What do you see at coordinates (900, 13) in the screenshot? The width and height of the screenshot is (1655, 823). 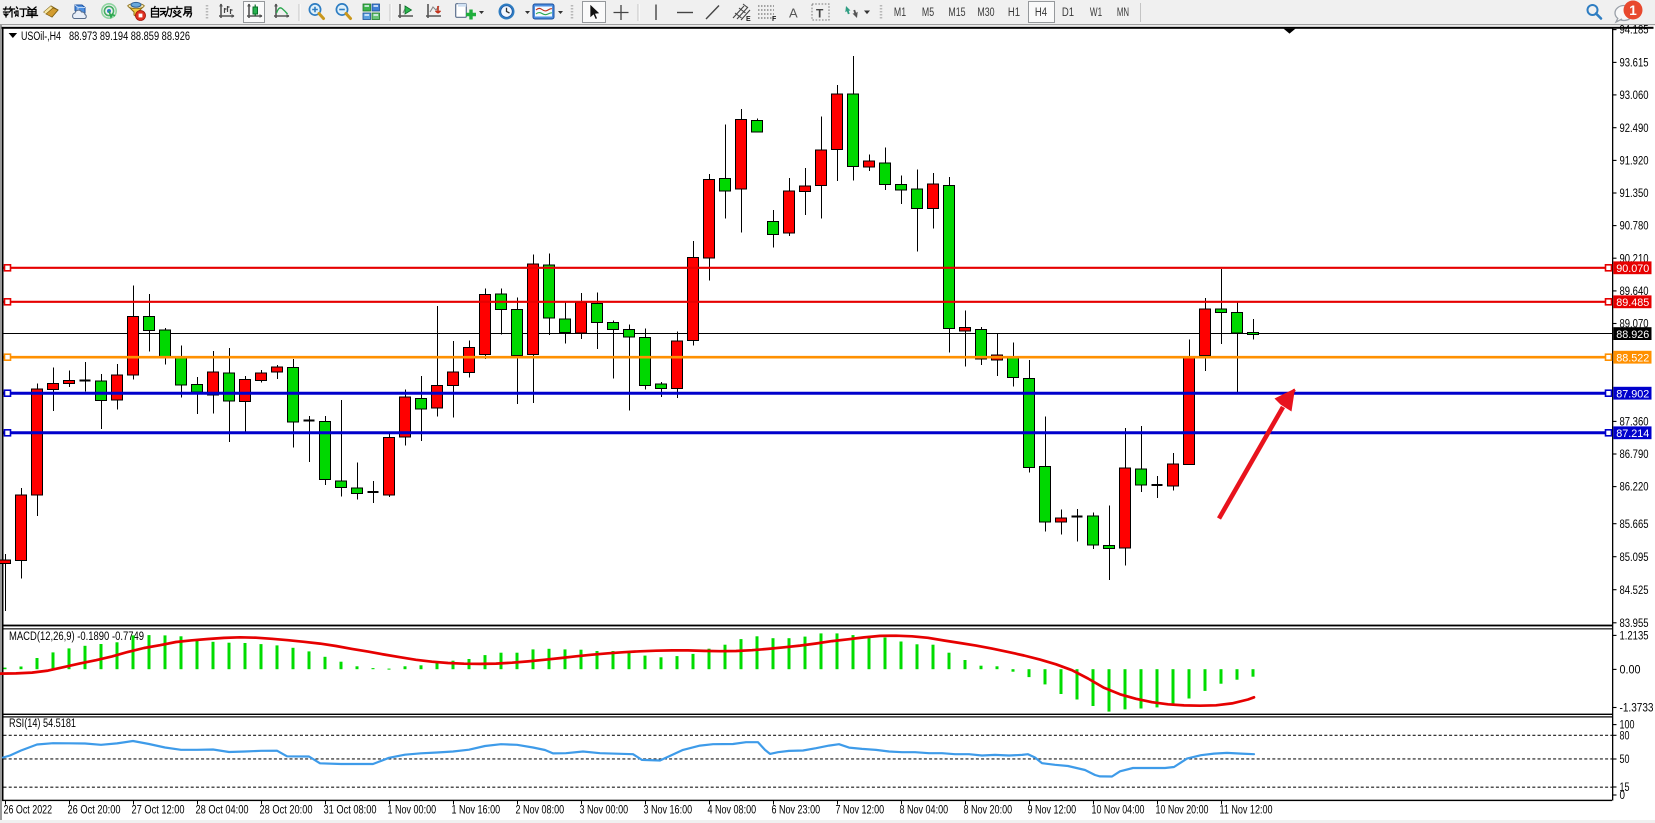 I see `svg-text: M1` at bounding box center [900, 13].